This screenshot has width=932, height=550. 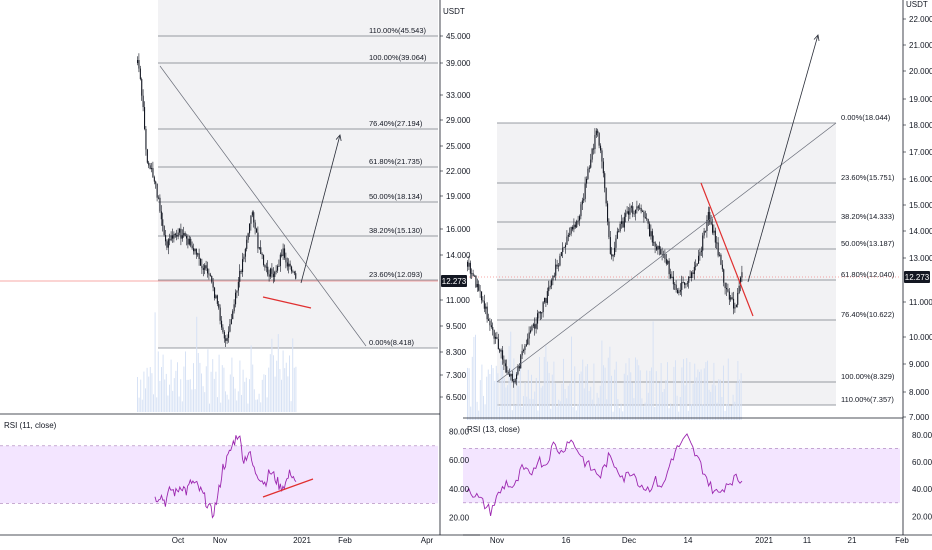 I want to click on left-fib-level-label: 23.60%(12.093), so click(x=396, y=274).